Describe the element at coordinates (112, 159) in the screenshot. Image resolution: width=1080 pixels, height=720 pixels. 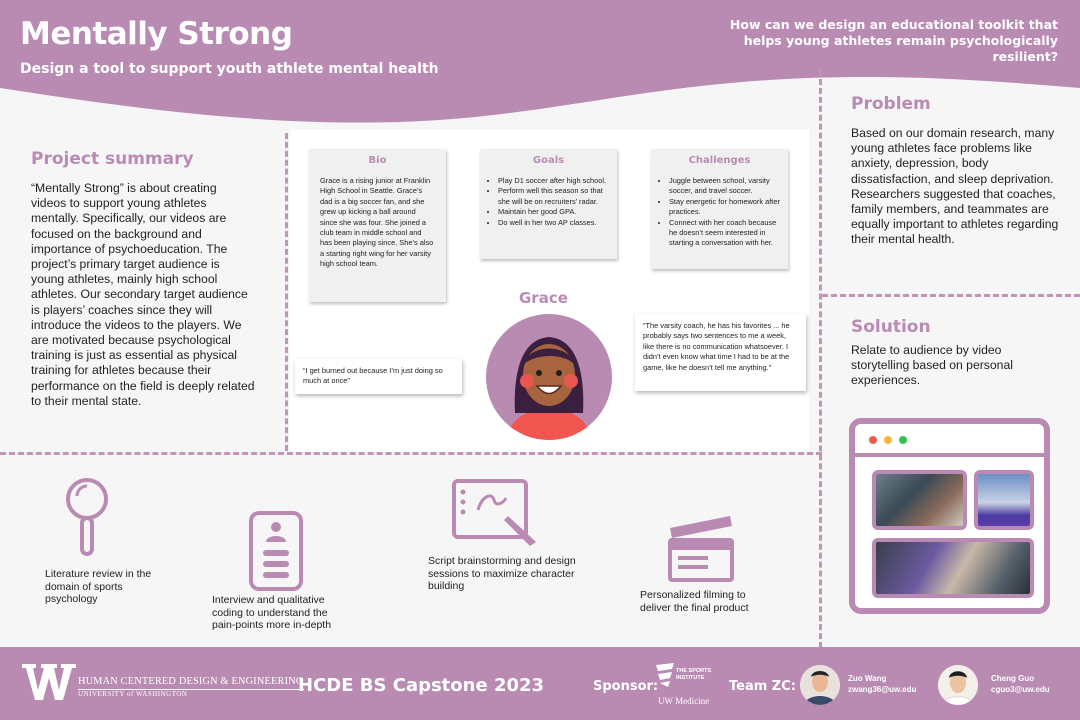
I see `project-summary-heading: Project summary` at that location.